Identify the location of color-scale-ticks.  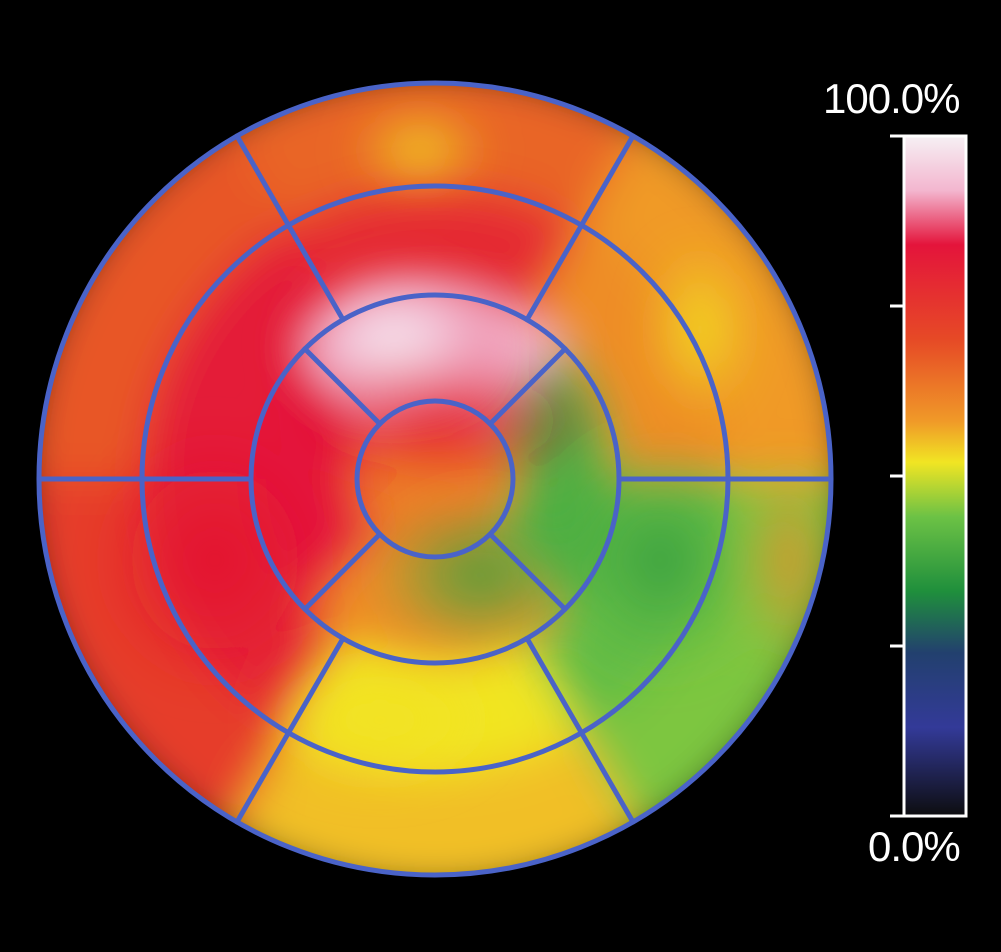
(897, 476).